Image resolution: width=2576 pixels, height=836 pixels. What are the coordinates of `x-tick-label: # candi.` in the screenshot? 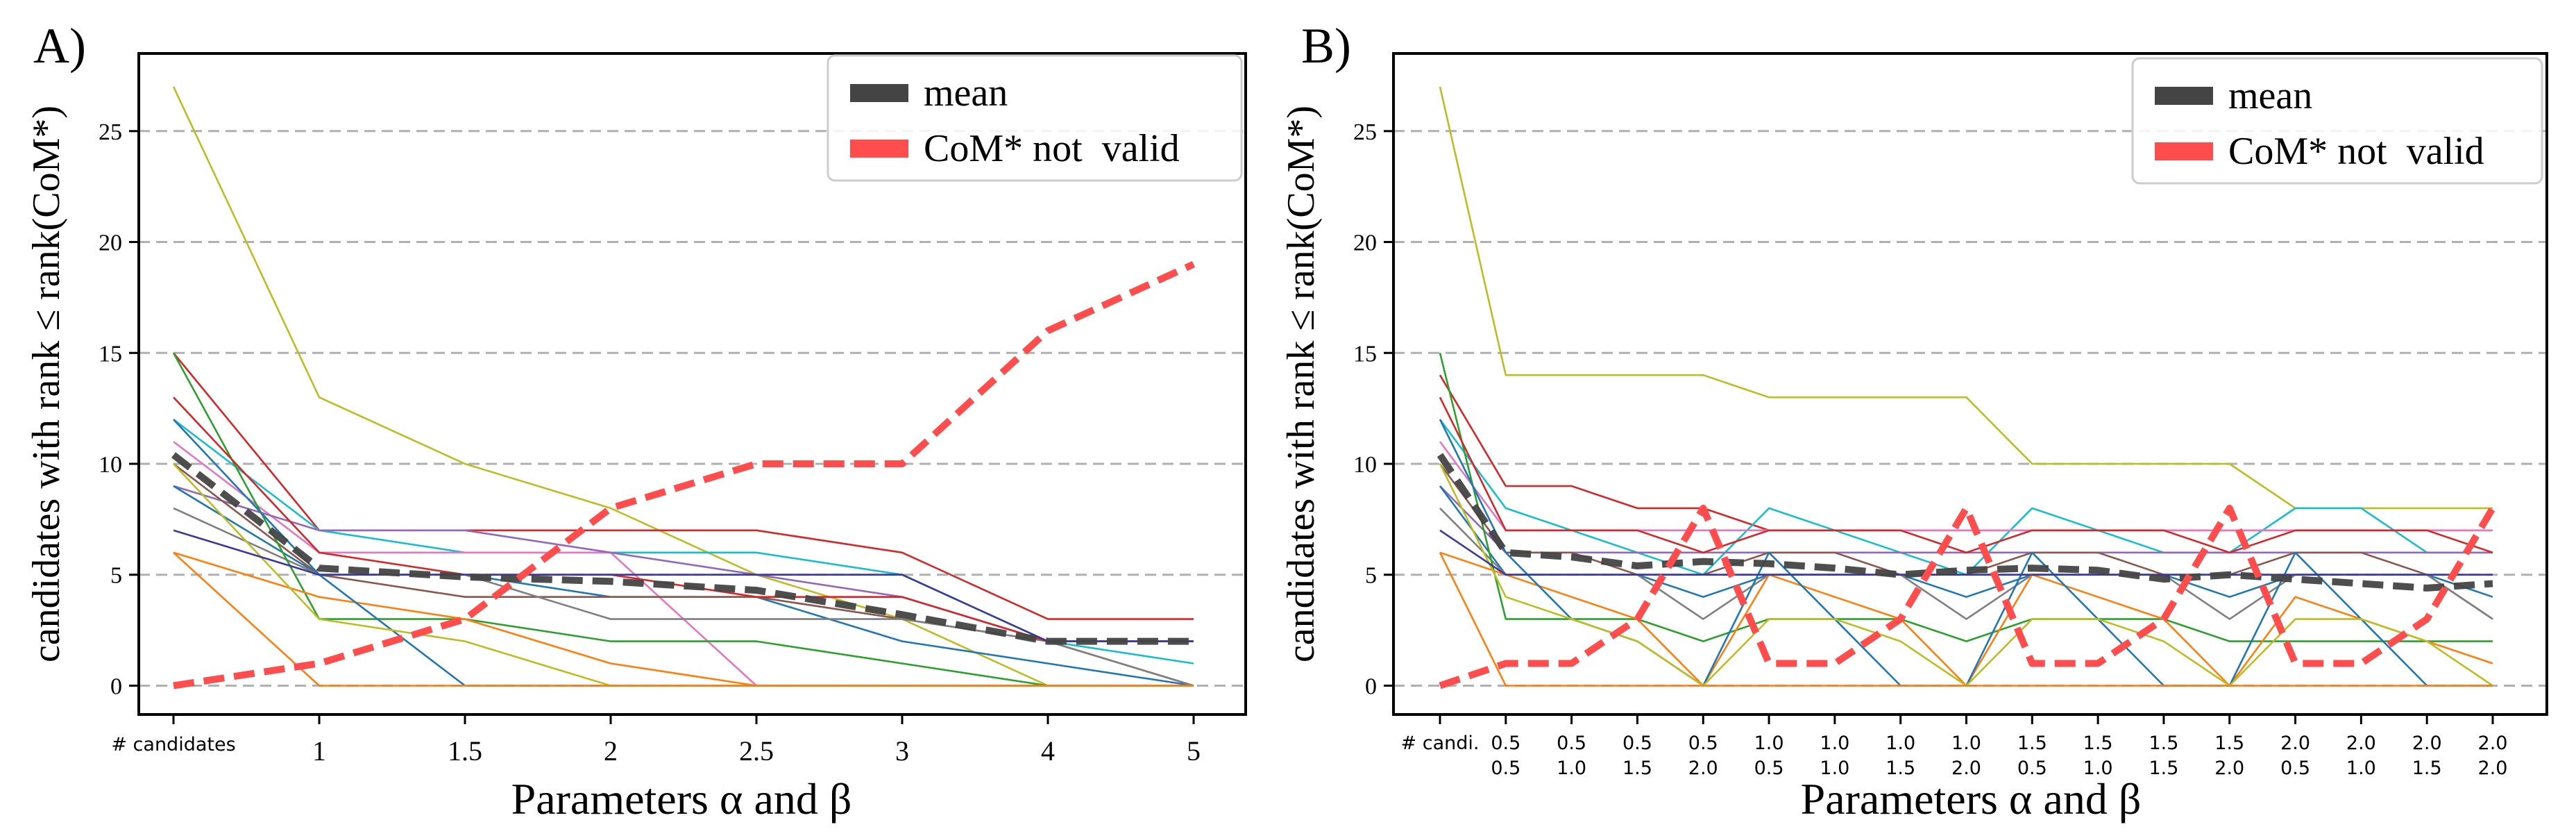 It's located at (1441, 744).